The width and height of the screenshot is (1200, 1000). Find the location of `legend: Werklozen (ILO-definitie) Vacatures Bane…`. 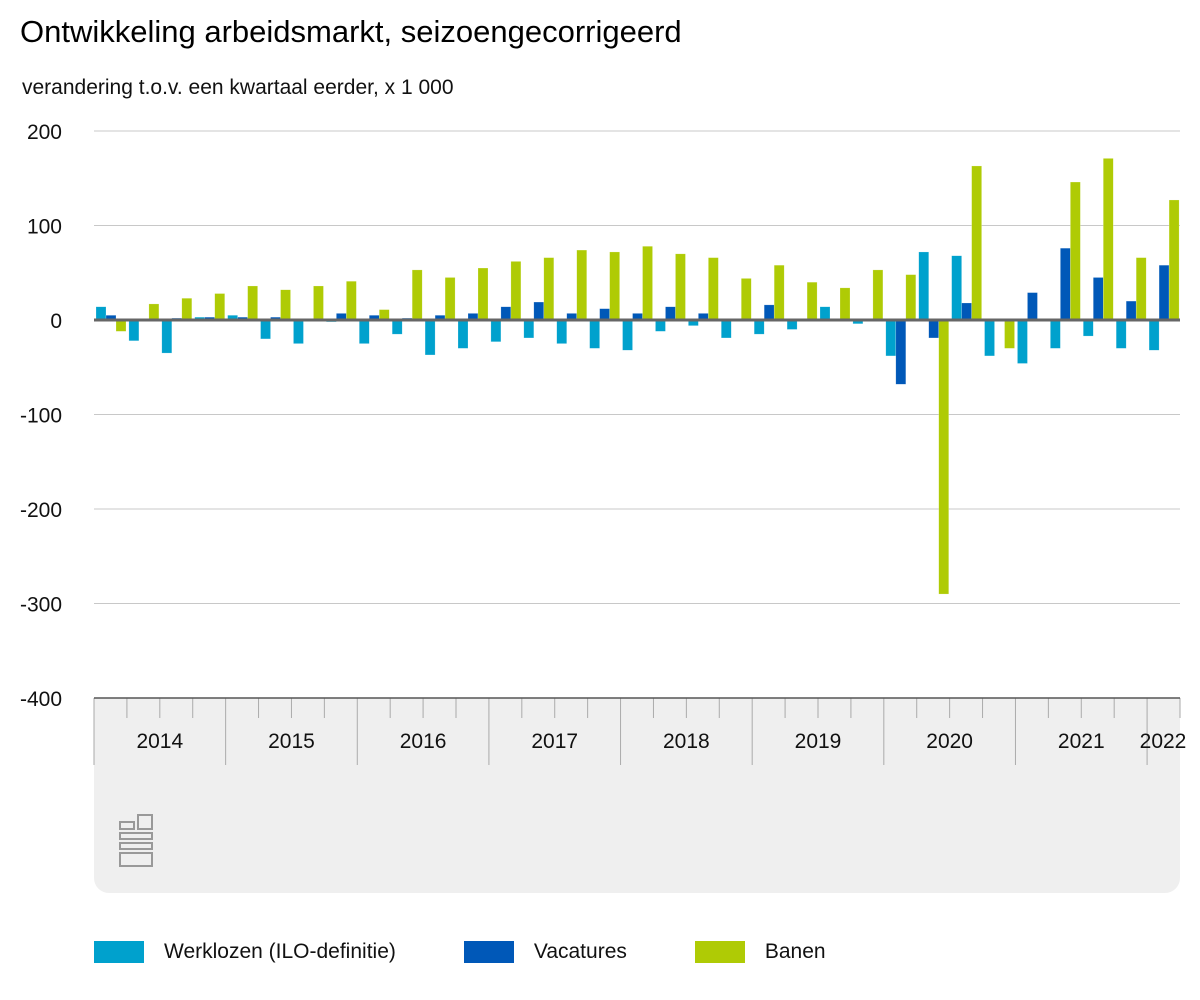

legend: Werklozen (ILO-definitie) Vacatures Bane… is located at coordinates (494, 952).